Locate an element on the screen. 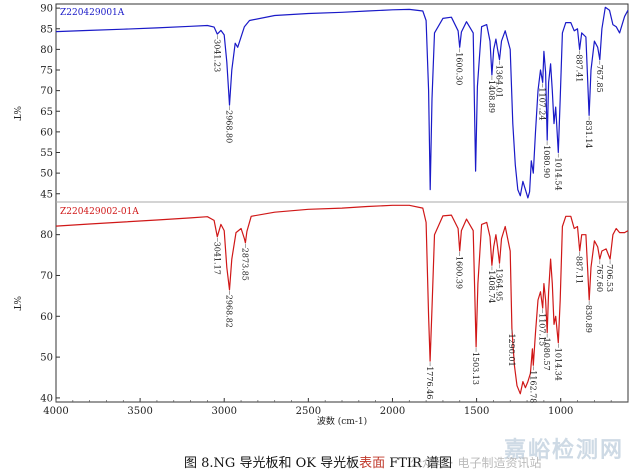 The width and height of the screenshot is (636, 476). peak-label: 1107.15 is located at coordinates (542, 329).